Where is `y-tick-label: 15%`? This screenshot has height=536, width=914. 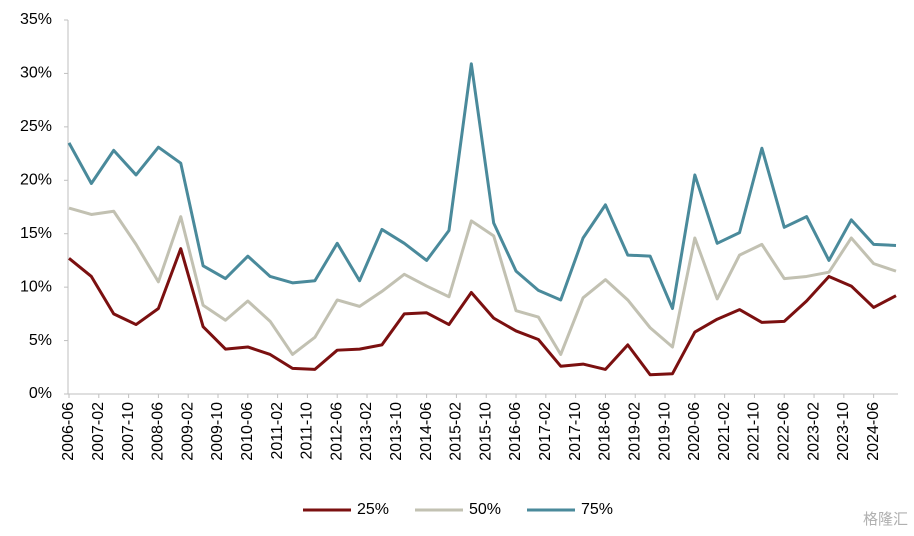
y-tick-label: 15% is located at coordinates (36, 233).